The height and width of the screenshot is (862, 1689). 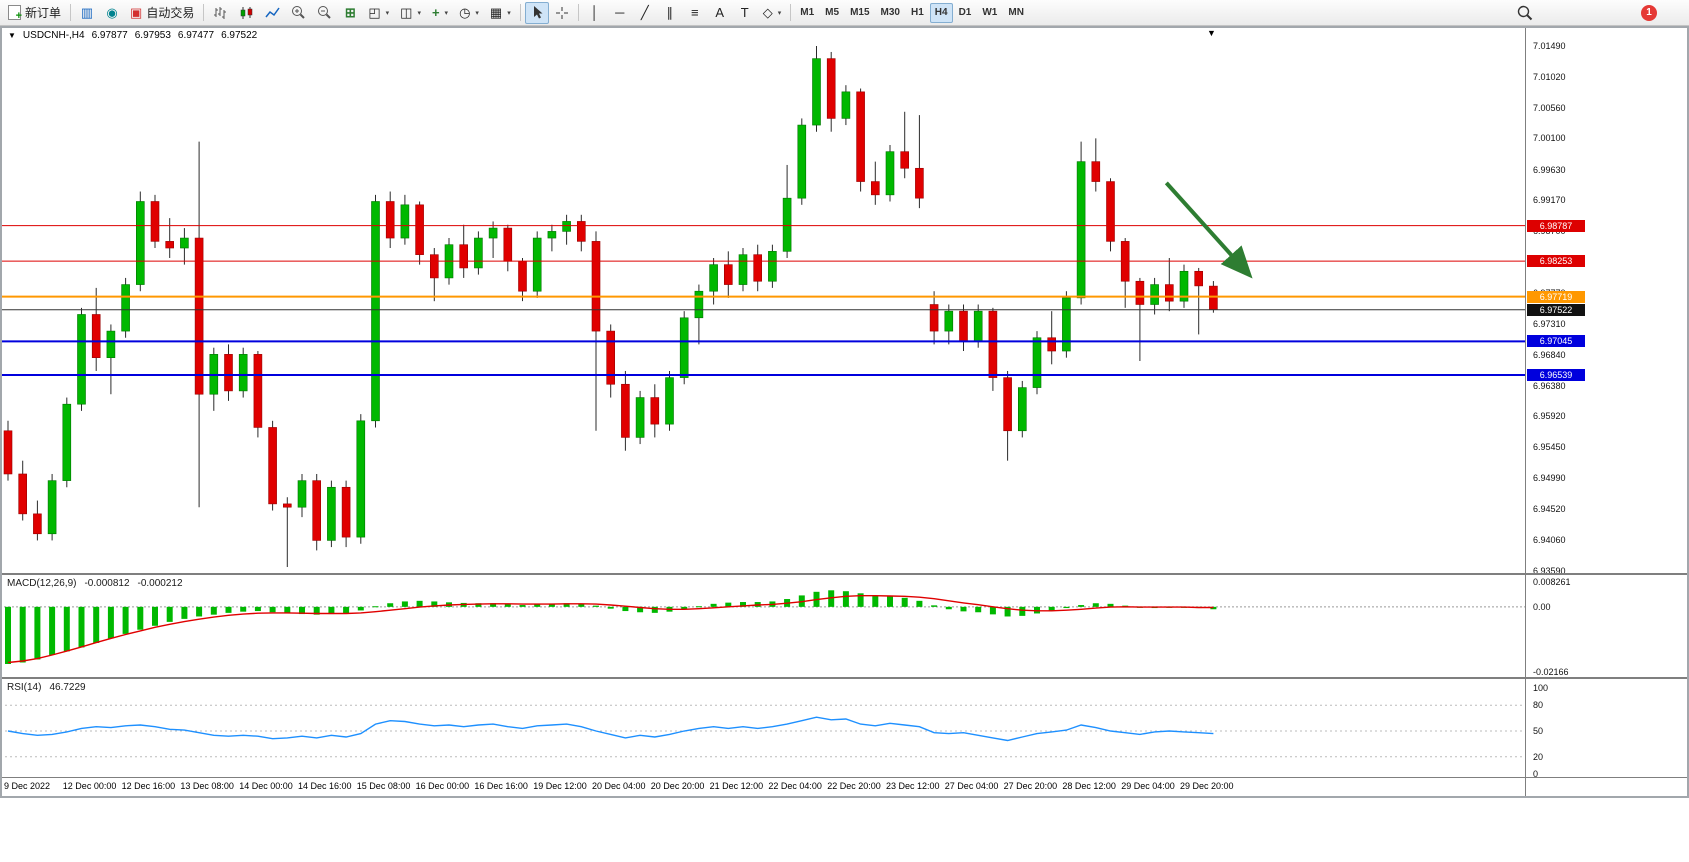 I want to click on zoom-out-icon, so click(x=325, y=12).